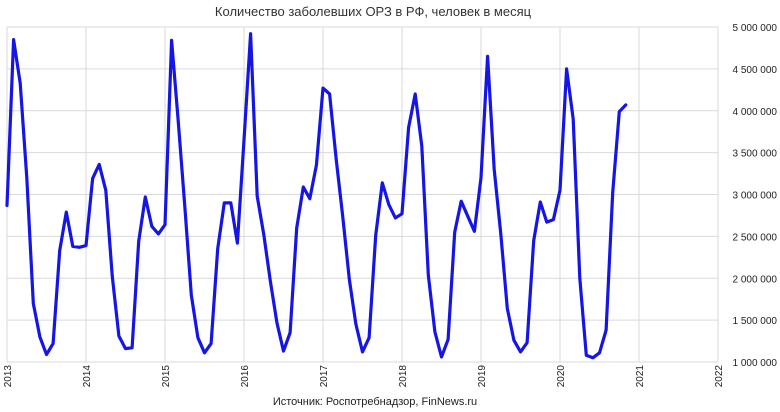 The width and height of the screenshot is (780, 412). I want to click on y-tick-label: 4 000 000, so click(755, 112).